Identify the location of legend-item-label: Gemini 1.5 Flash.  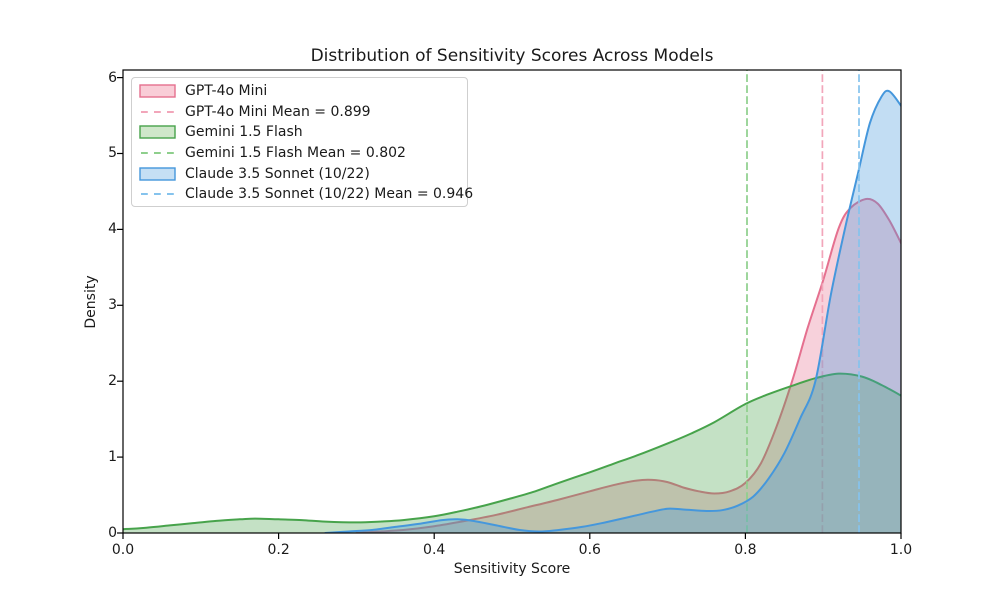
(244, 132).